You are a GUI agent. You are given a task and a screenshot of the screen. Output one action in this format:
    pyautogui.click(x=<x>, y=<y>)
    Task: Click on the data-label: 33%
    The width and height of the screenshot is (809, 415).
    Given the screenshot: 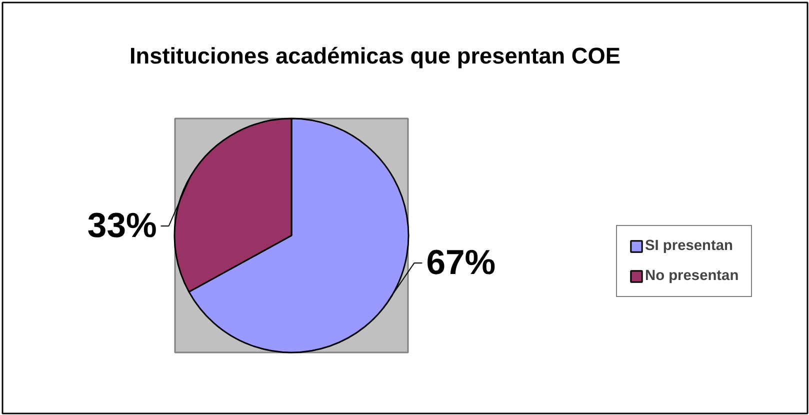 What is the action you would take?
    pyautogui.click(x=122, y=225)
    